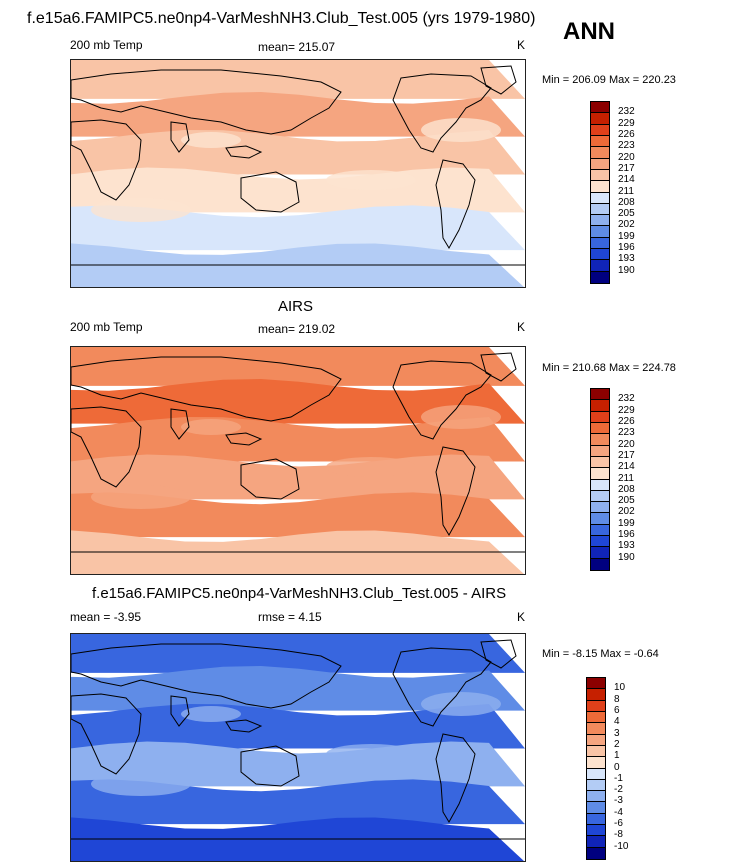  What do you see at coordinates (626, 433) in the screenshot?
I see `panel2-colorbar-tick-label: 223` at bounding box center [626, 433].